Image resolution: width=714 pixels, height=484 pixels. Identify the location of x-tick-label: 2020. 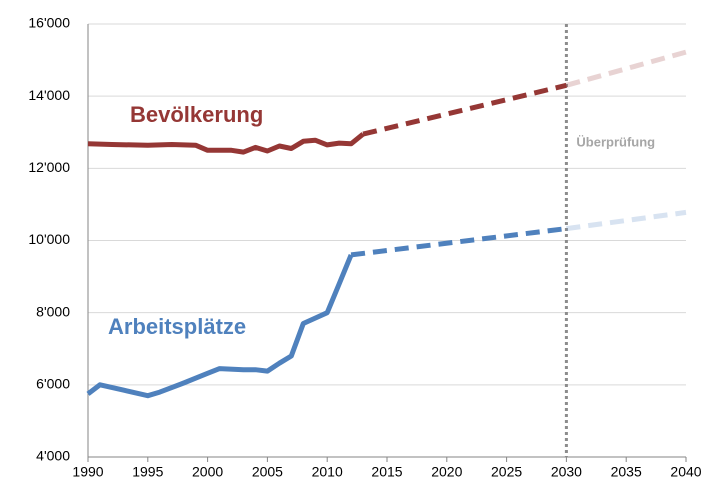
(446, 472).